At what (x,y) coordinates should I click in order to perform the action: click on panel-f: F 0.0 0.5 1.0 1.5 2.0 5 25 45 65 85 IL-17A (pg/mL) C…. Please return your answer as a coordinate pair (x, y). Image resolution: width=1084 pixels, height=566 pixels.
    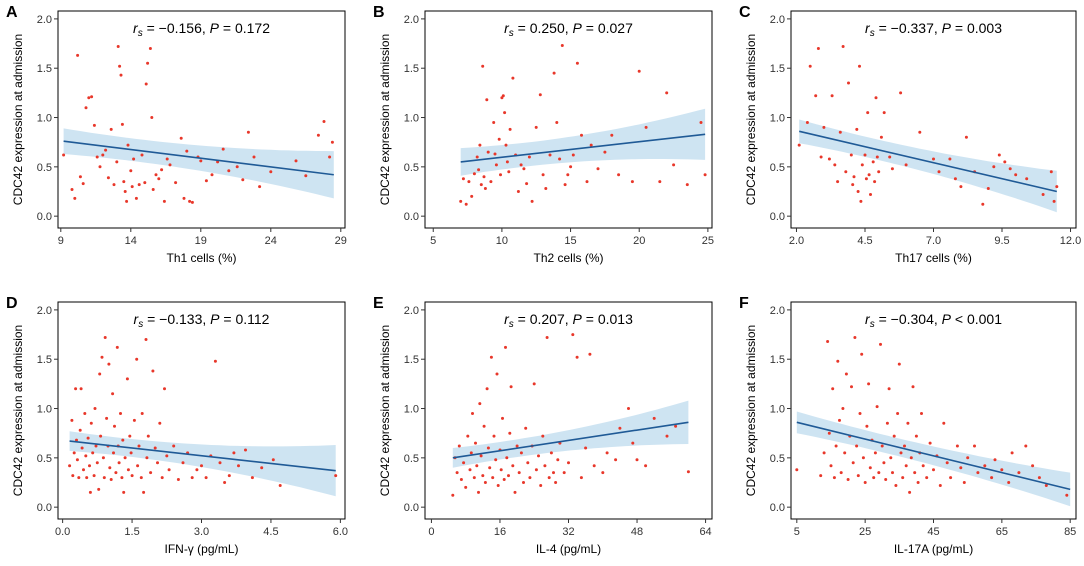
    Looking at the image, I should click on (908, 425).